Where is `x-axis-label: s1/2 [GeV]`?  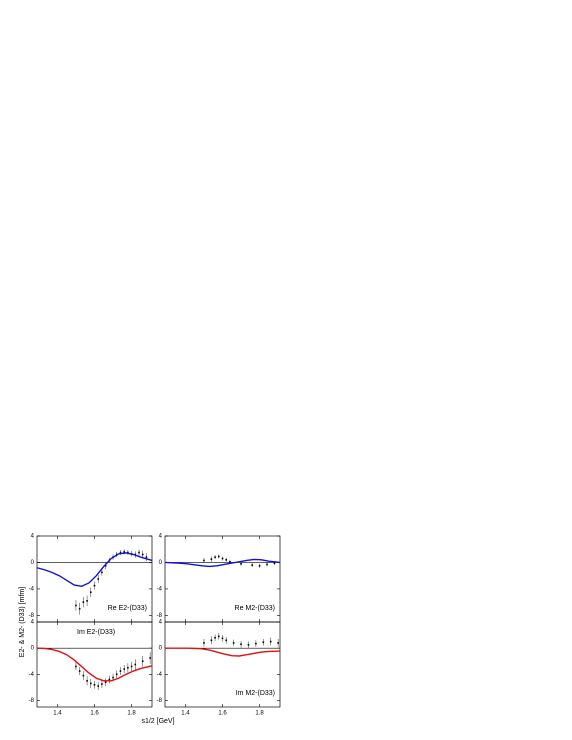 x-axis-label: s1/2 [GeV] is located at coordinates (157, 721).